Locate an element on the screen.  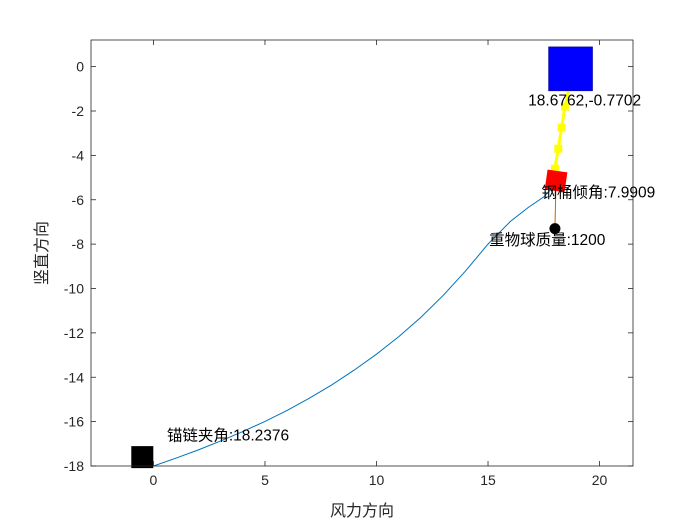
y-tick-label-3: -6 is located at coordinates (78, 200).